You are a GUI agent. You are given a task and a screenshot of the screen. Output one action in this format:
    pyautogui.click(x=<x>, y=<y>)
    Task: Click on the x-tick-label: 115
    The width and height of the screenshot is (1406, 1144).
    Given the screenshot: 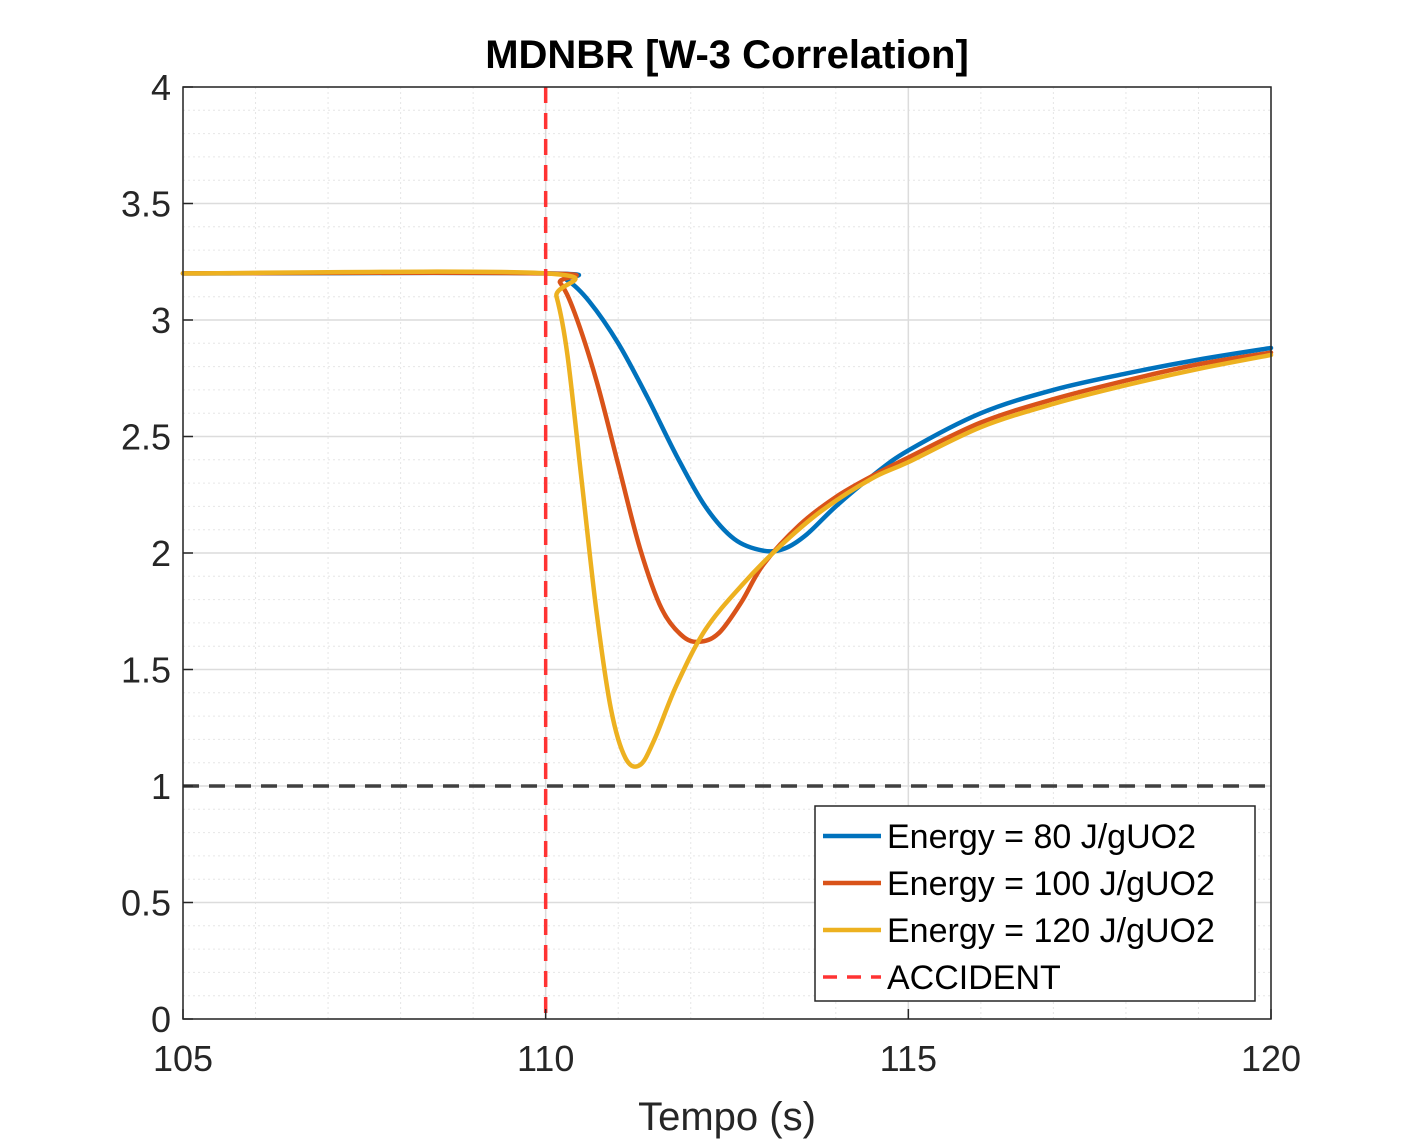 What is the action you would take?
    pyautogui.click(x=908, y=1058)
    